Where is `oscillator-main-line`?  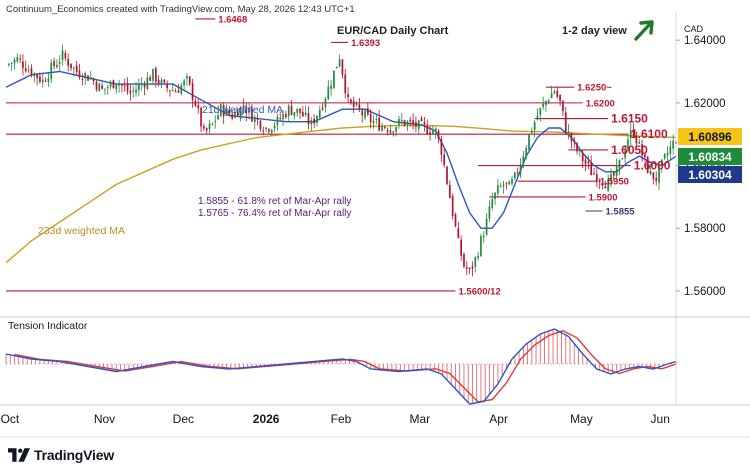
oscillator-main-line is located at coordinates (341, 366).